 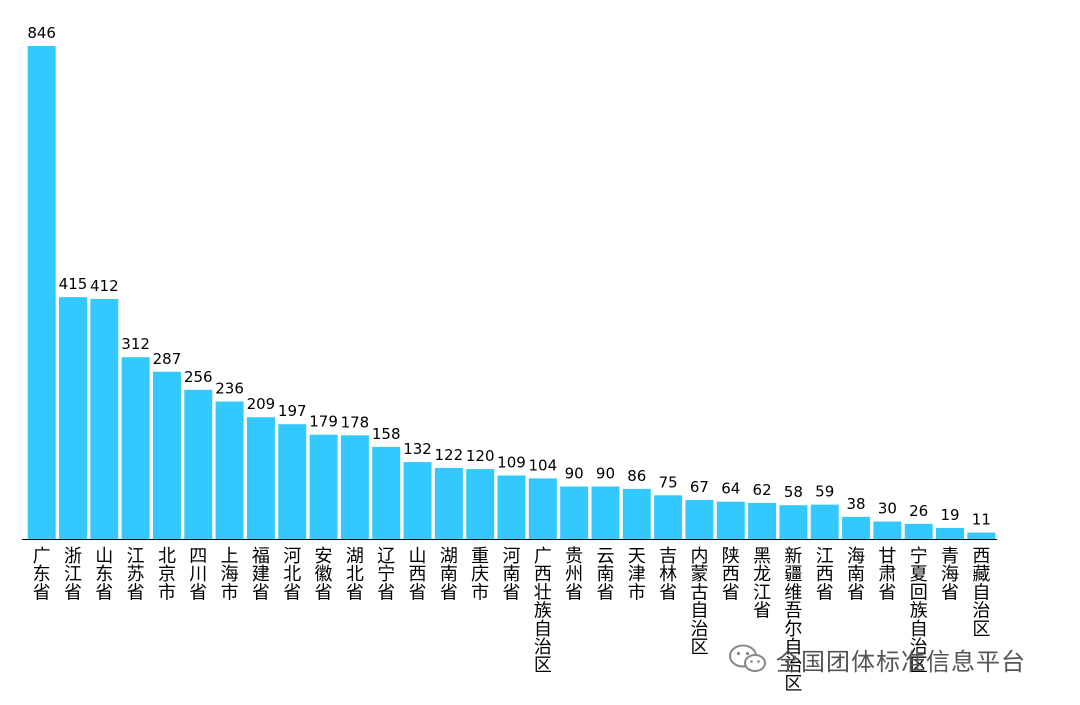 What do you see at coordinates (229, 388) in the screenshot?
I see `bar-value-label: 236` at bounding box center [229, 388].